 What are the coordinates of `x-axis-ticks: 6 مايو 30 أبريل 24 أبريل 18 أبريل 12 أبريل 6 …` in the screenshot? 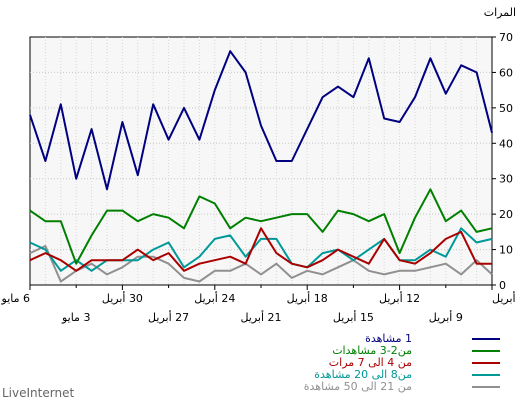 It's located at (260, 304).